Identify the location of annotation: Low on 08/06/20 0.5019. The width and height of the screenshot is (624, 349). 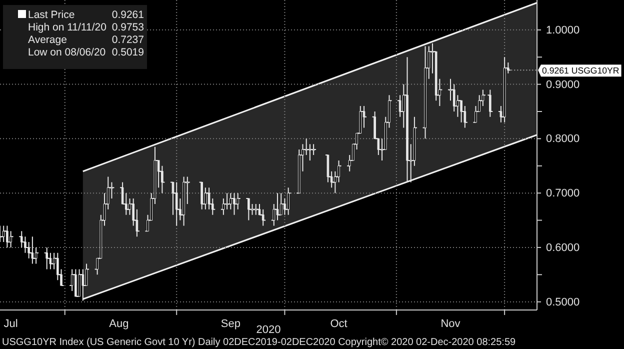
(86, 52).